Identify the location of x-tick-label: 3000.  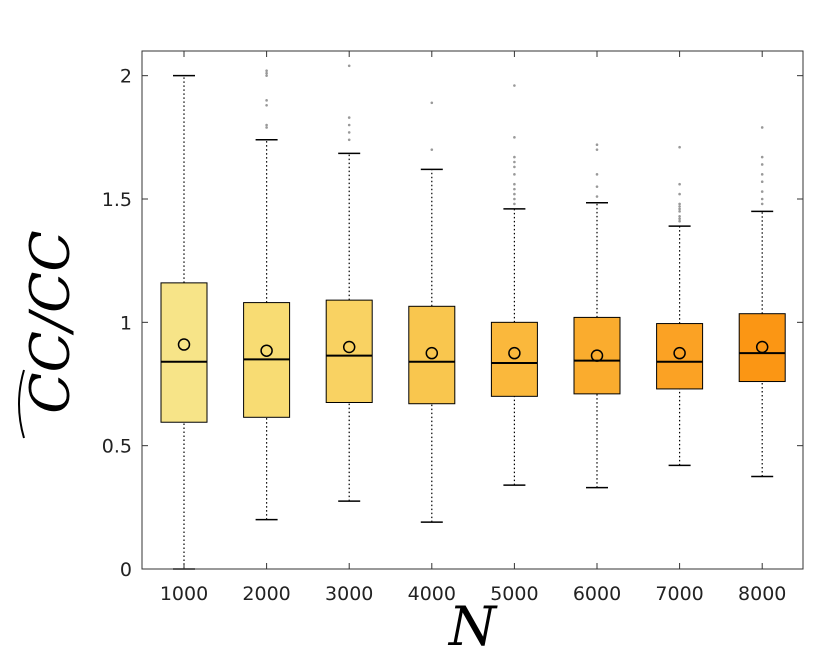
(349, 594).